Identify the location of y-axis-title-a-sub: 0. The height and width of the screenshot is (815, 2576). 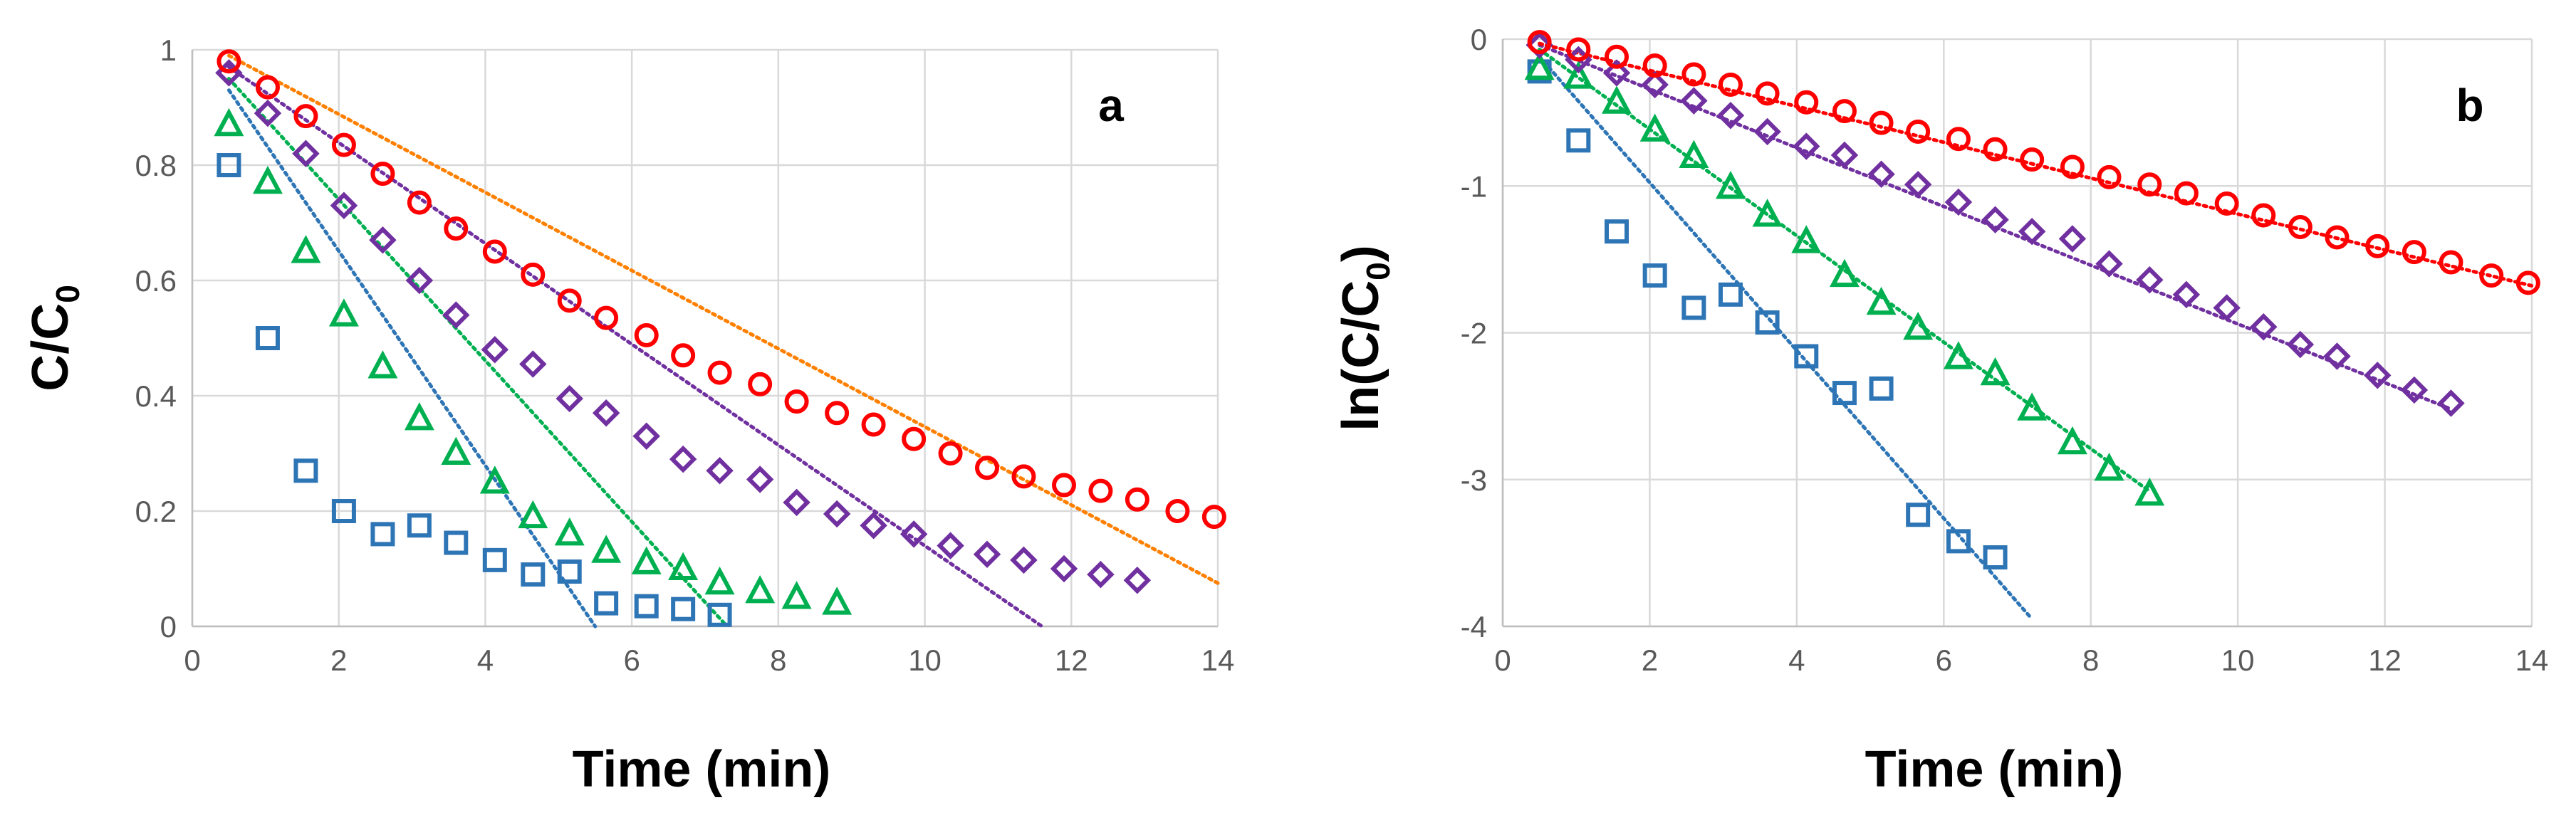
(67, 294).